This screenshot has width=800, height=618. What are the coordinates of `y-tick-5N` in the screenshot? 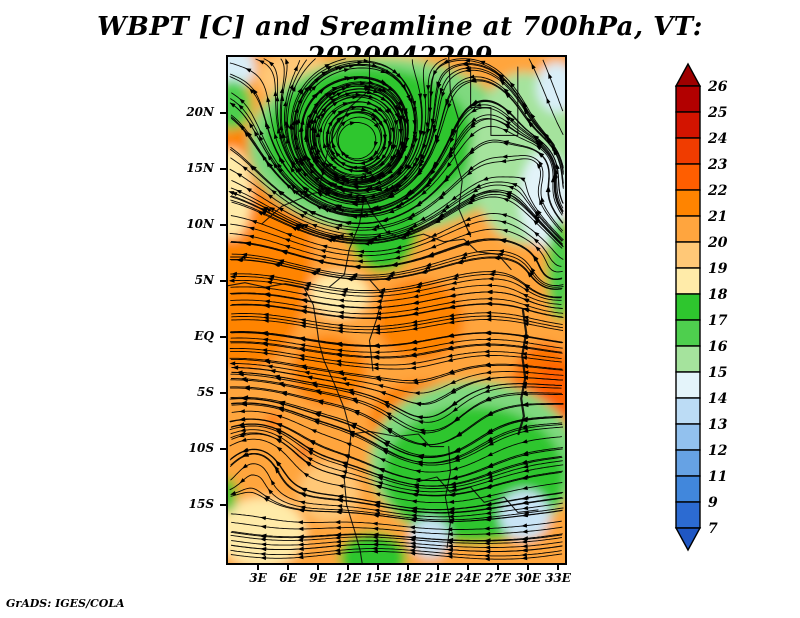 It's located at (223, 280).